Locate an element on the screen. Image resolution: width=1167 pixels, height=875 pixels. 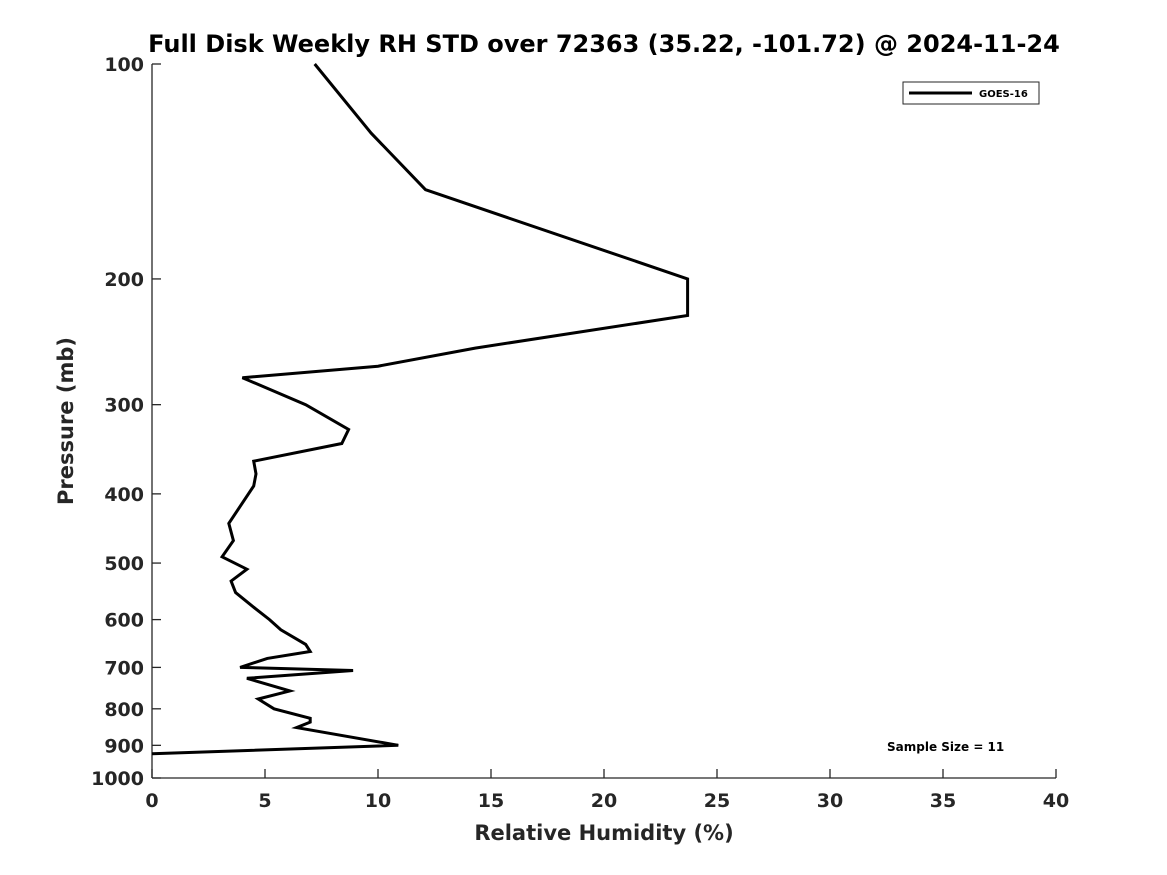
y-tick-label: 500 is located at coordinates (124, 564).